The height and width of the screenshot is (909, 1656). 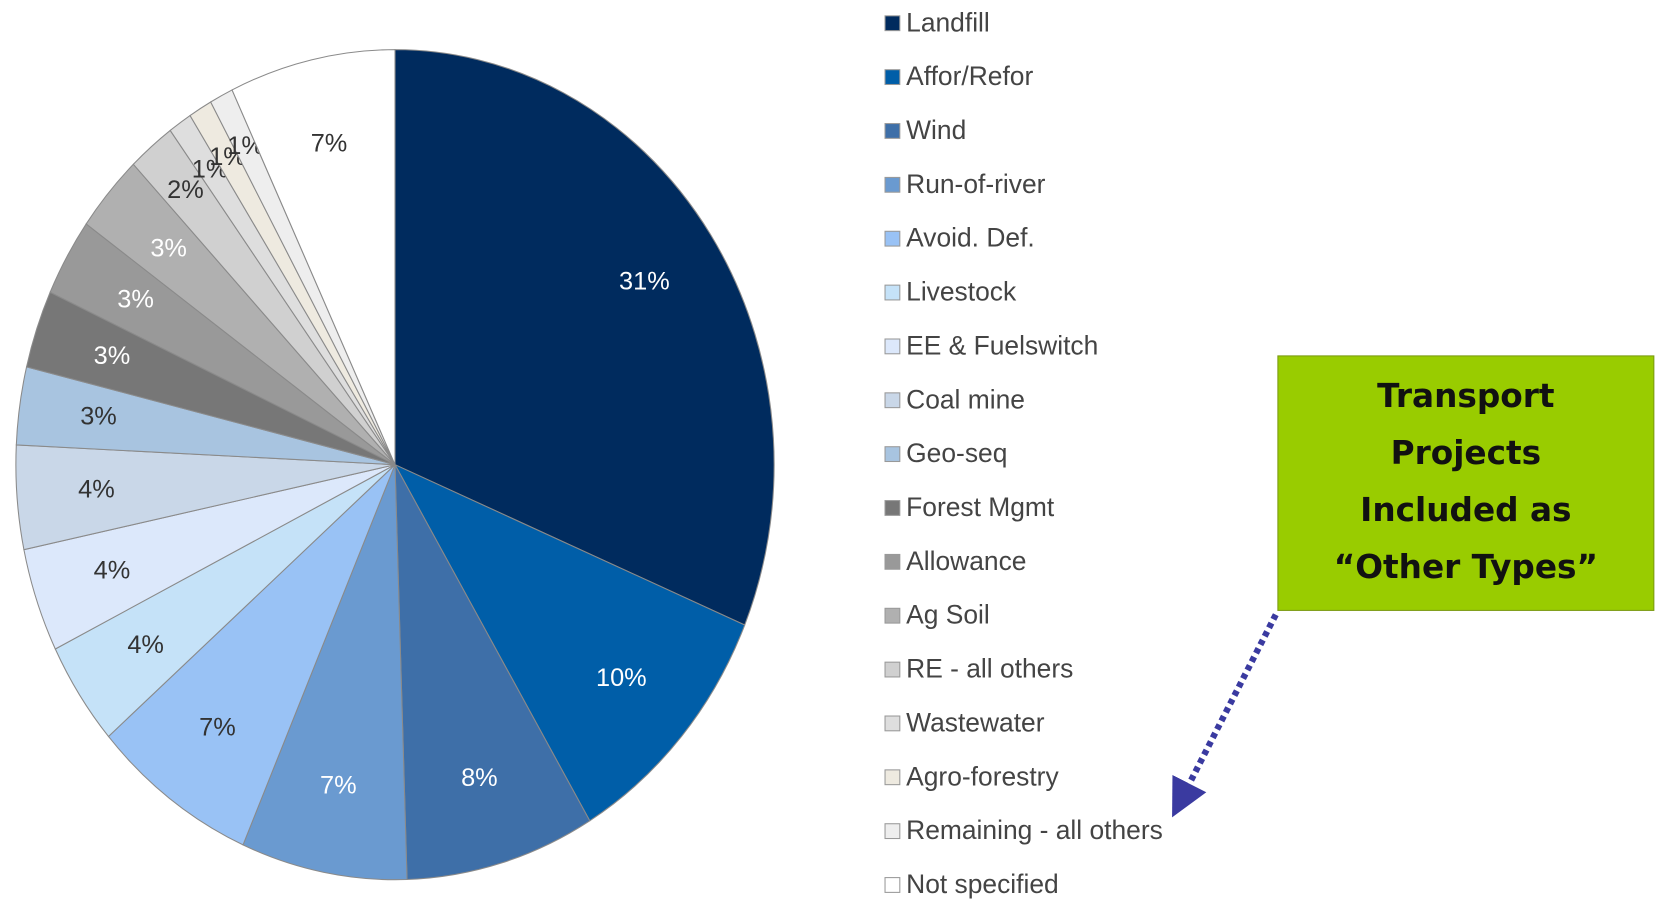 What do you see at coordinates (1465, 510) in the screenshot?
I see `annotation-text: Included as` at bounding box center [1465, 510].